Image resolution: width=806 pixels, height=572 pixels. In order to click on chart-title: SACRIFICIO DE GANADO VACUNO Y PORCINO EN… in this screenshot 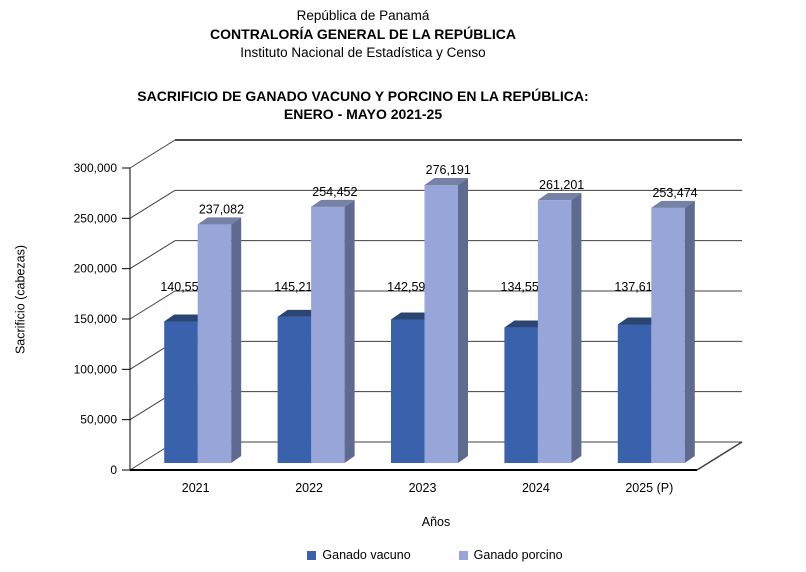, I will do `click(363, 105)`.